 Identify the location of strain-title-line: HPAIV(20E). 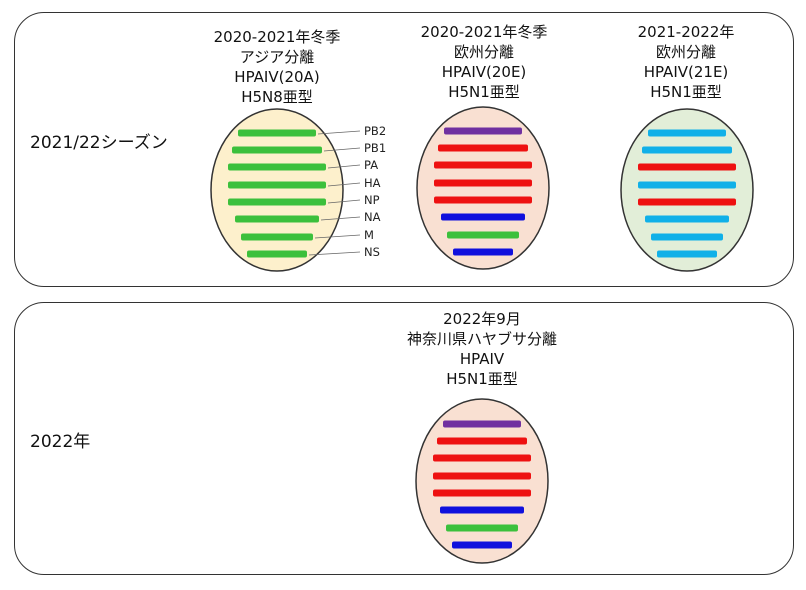
(484, 72).